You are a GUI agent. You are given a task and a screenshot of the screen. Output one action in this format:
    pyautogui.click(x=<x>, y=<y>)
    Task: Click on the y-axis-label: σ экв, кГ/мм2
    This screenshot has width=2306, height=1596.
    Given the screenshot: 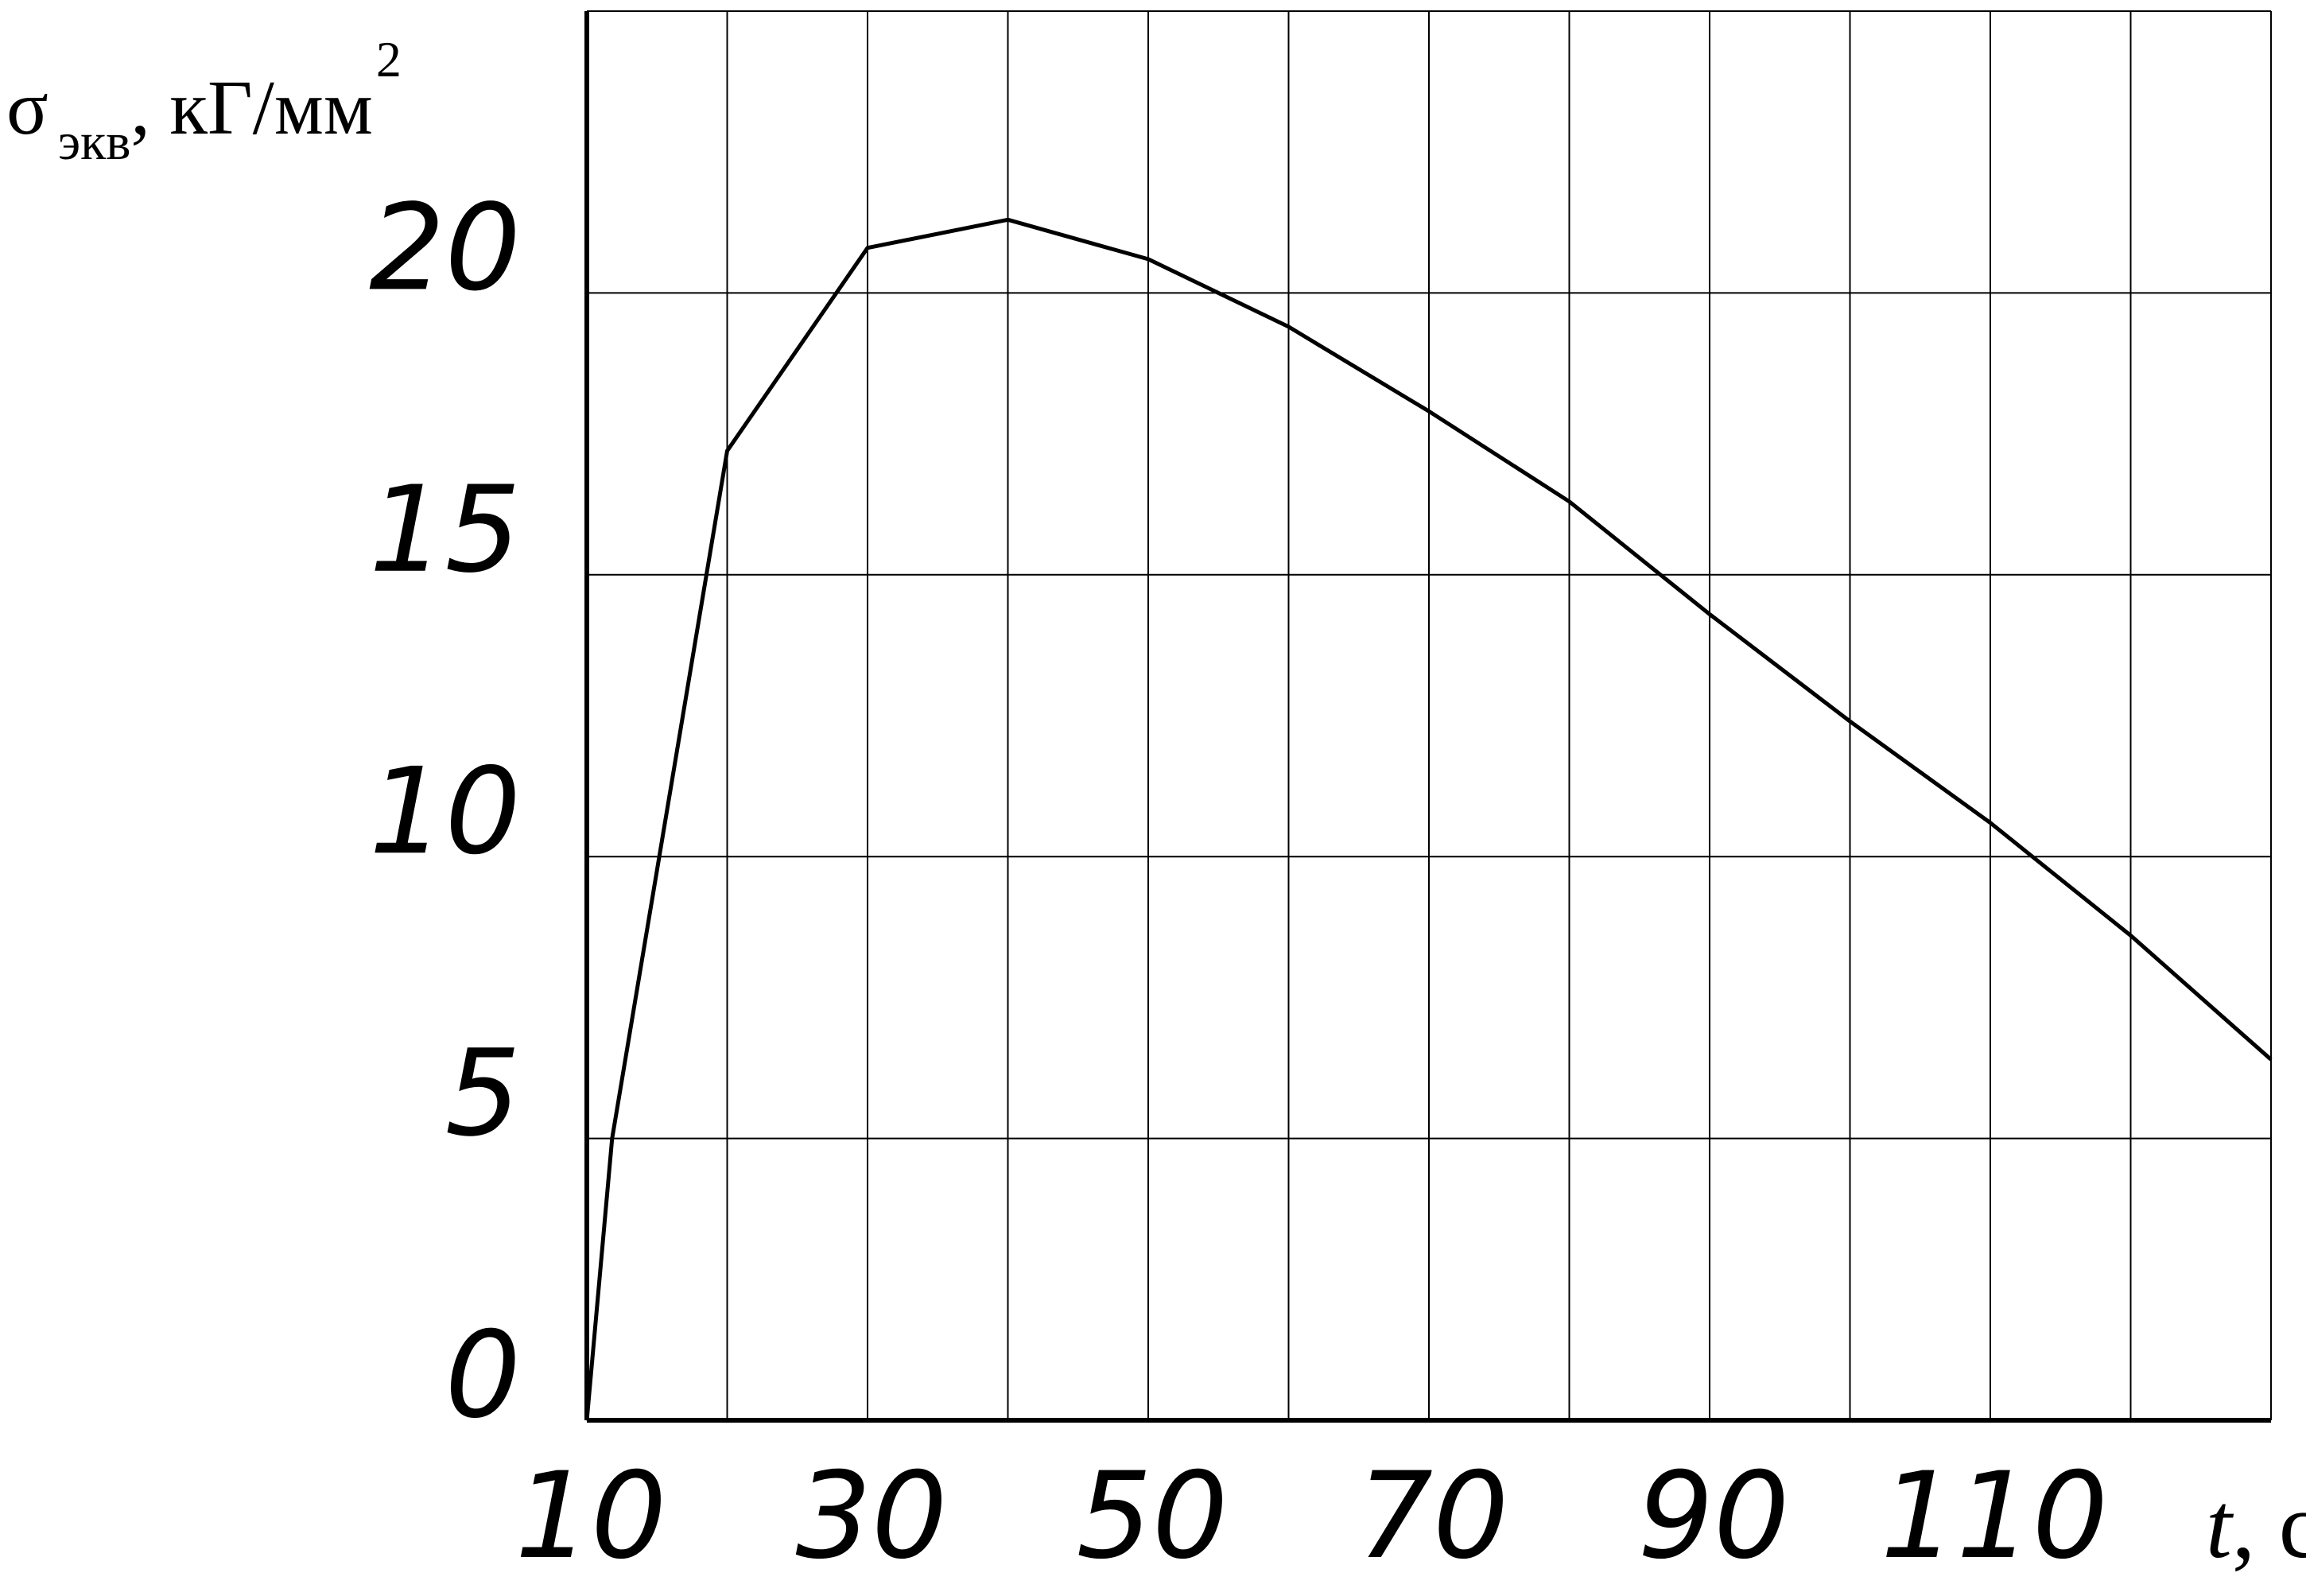 What is the action you would take?
    pyautogui.click(x=204, y=101)
    